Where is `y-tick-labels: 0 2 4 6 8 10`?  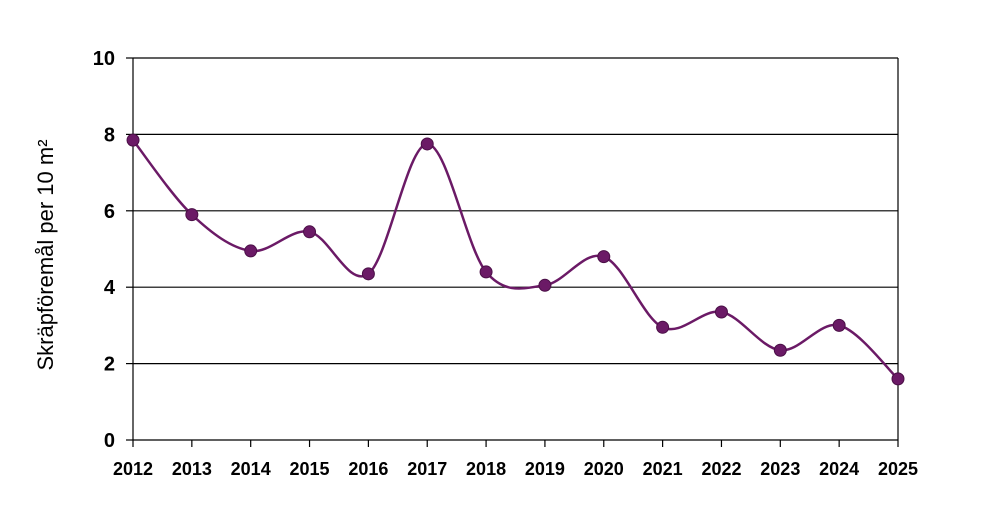
y-tick-labels: 0 2 4 6 8 10 is located at coordinates (104, 250).